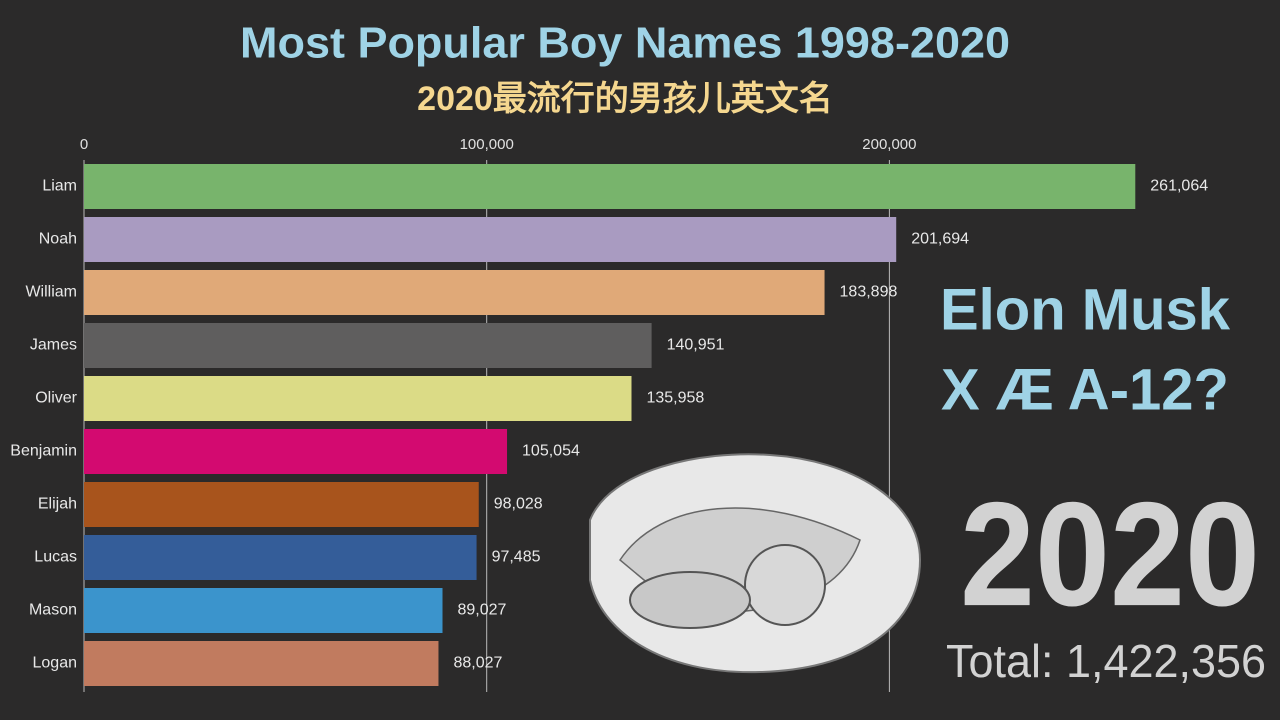 This screenshot has height=720, width=1280. What do you see at coordinates (869, 292) in the screenshot?
I see `value-label: 183,898` at bounding box center [869, 292].